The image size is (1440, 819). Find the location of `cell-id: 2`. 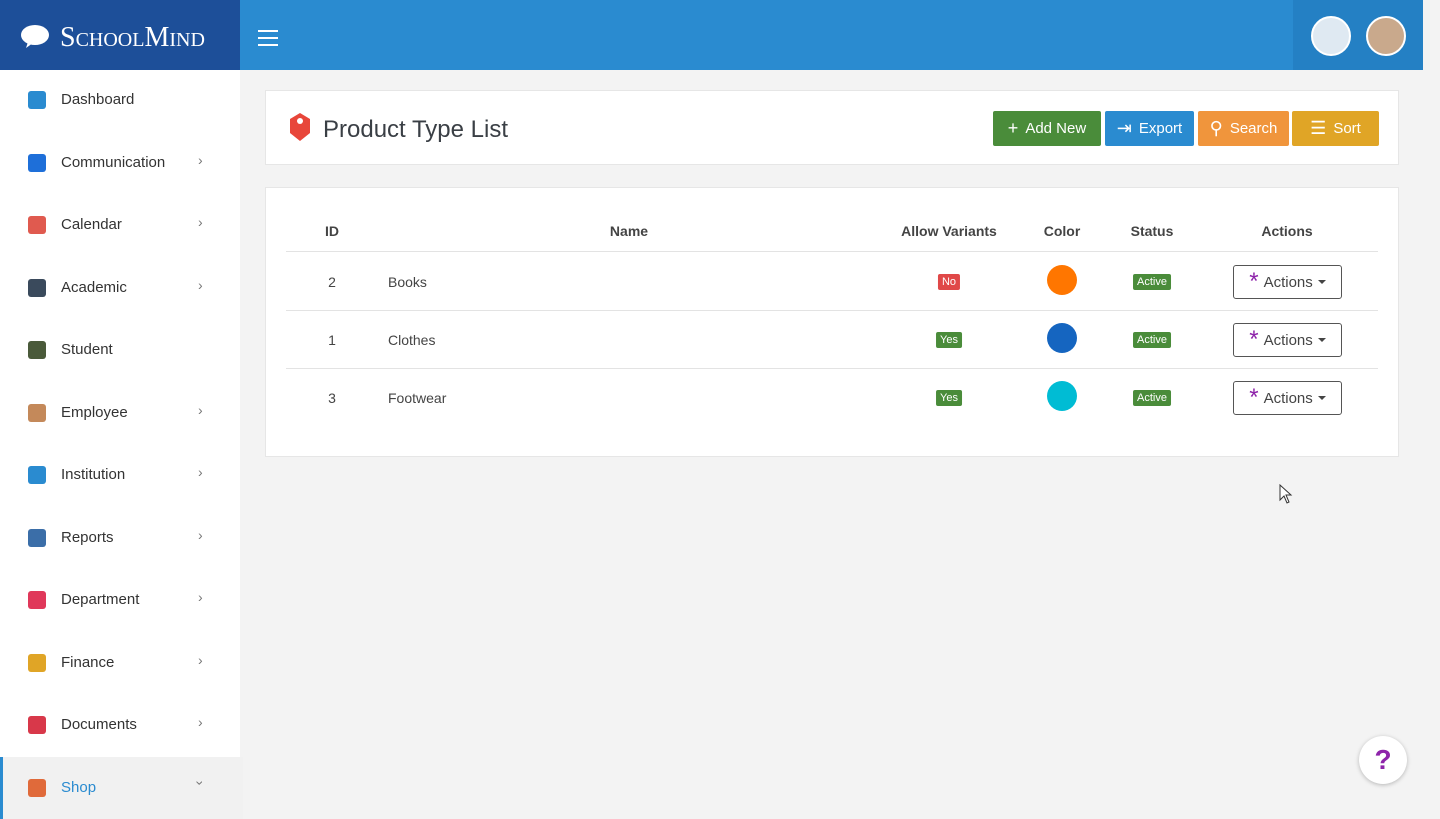

cell-id: 2 is located at coordinates (332, 282).